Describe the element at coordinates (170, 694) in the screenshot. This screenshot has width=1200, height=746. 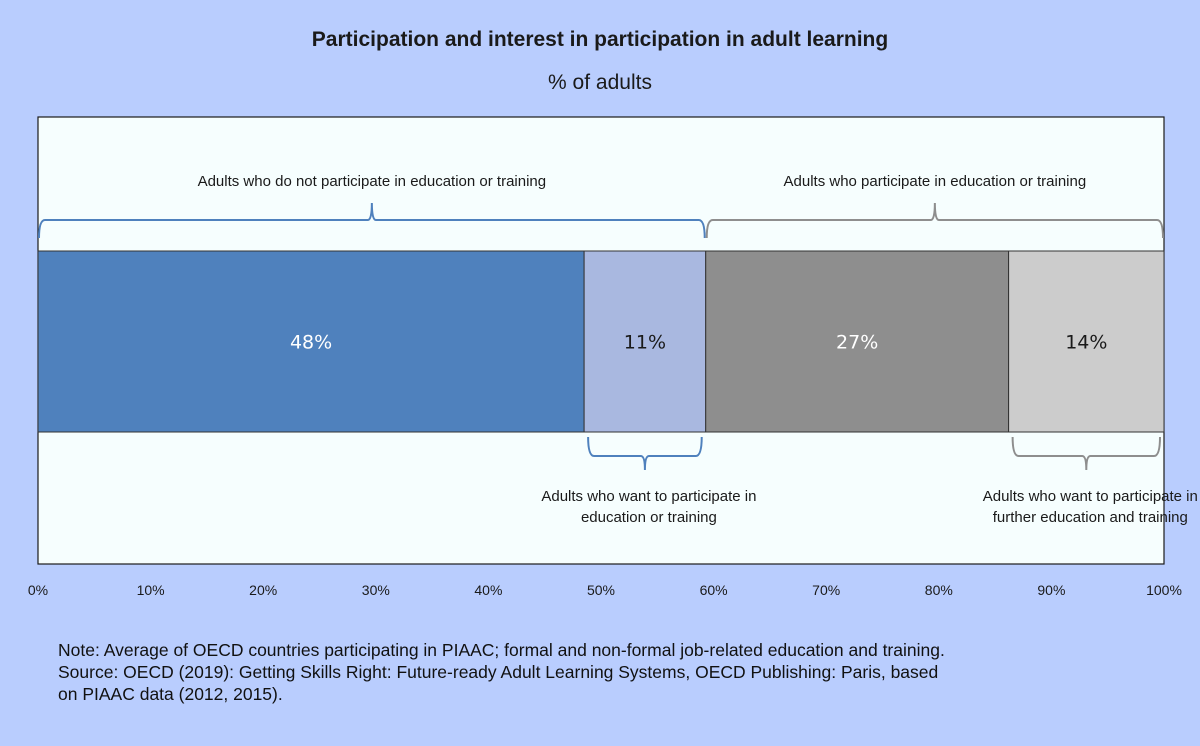
I see `note-line: on PIAAC data (2012, 2015).` at that location.